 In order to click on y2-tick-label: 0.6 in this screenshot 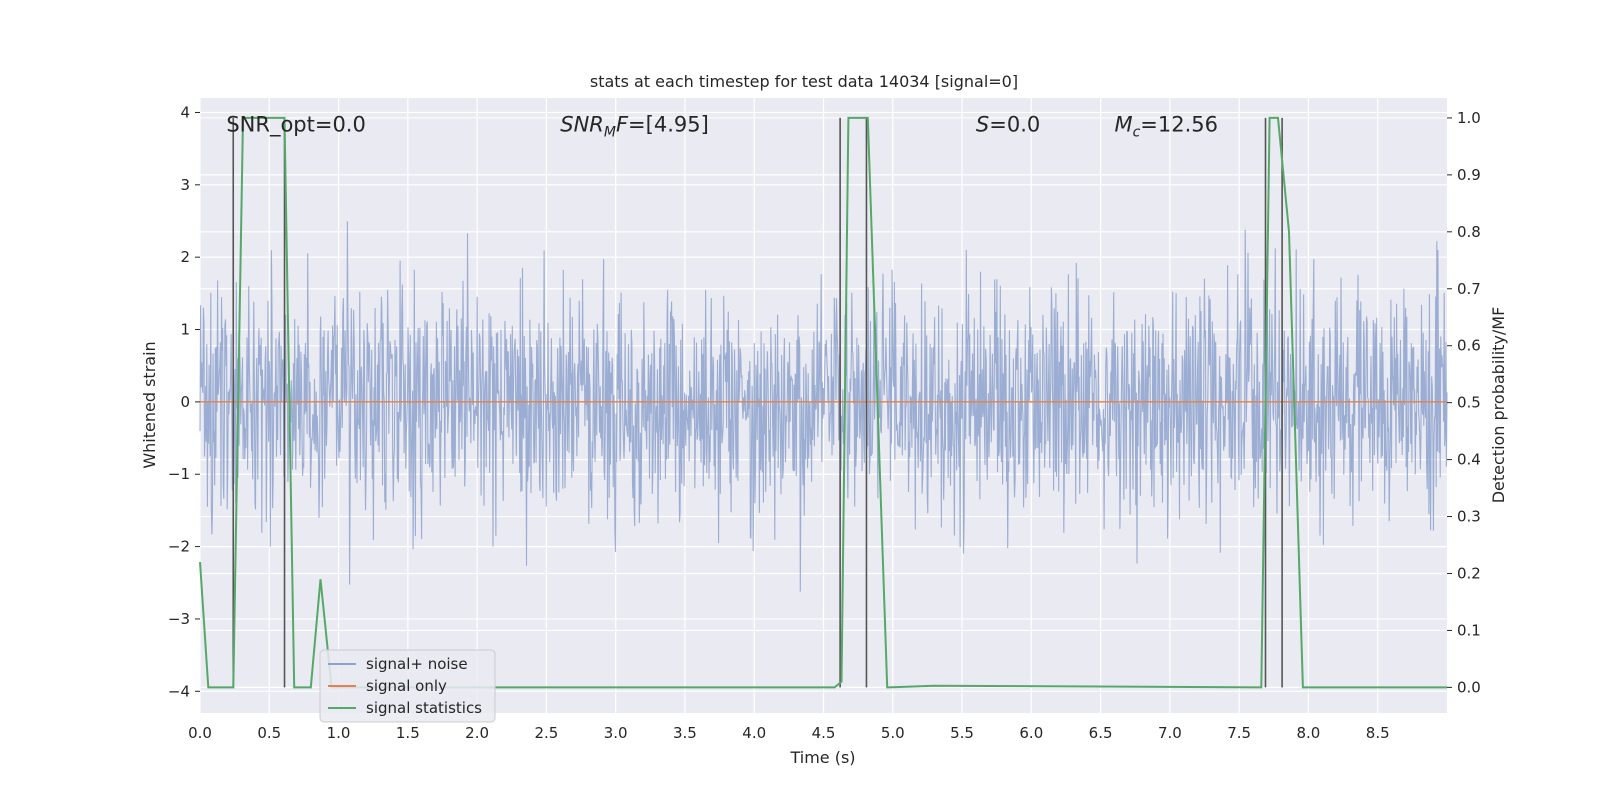, I will do `click(1469, 346)`.